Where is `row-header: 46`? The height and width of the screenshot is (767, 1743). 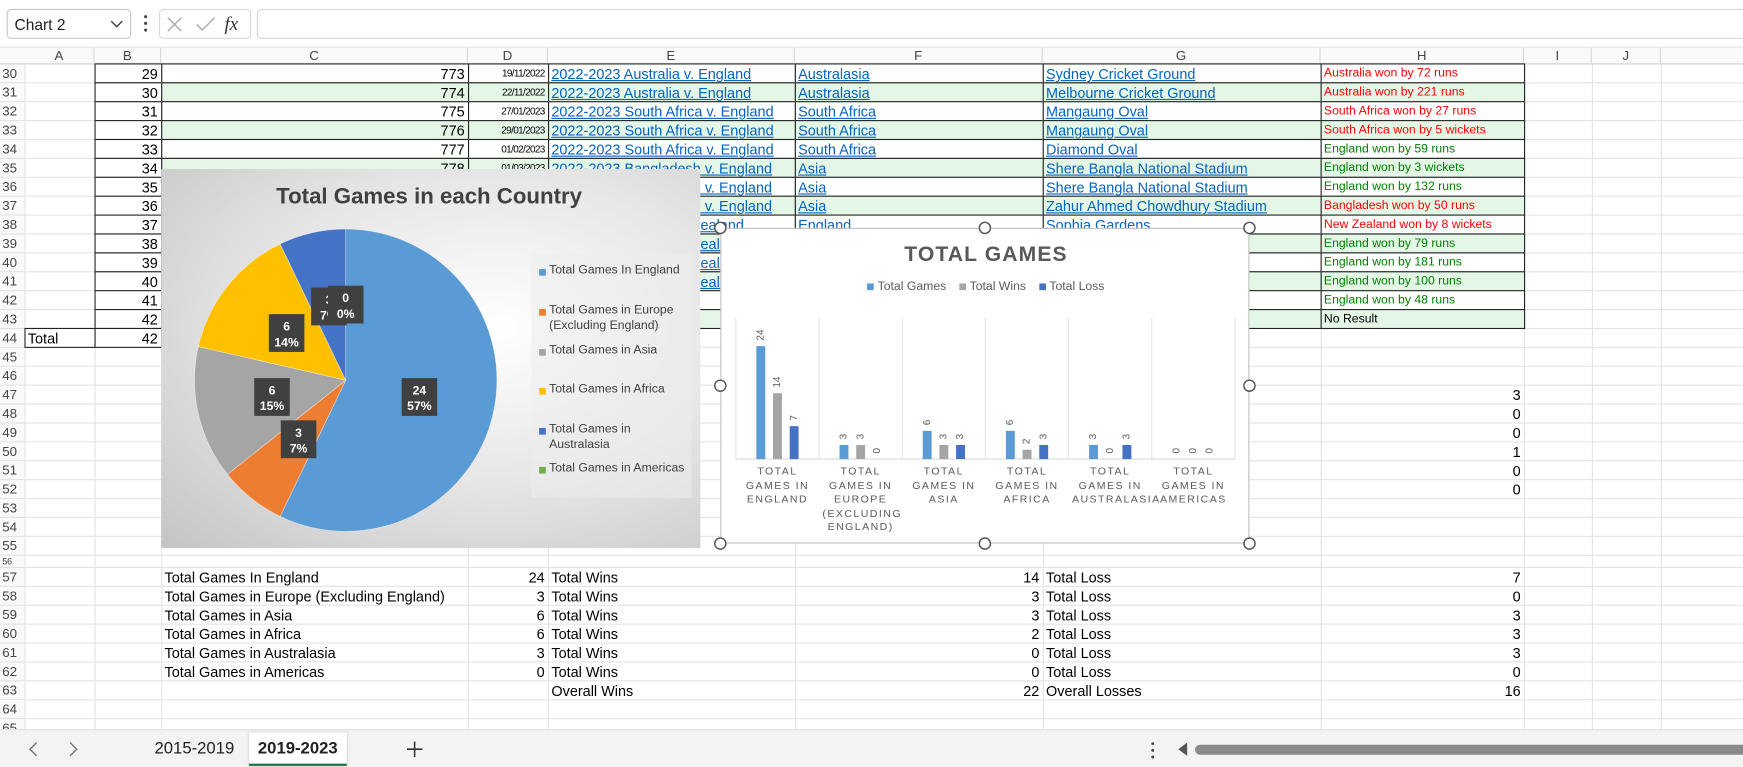
row-header: 46 is located at coordinates (12, 376).